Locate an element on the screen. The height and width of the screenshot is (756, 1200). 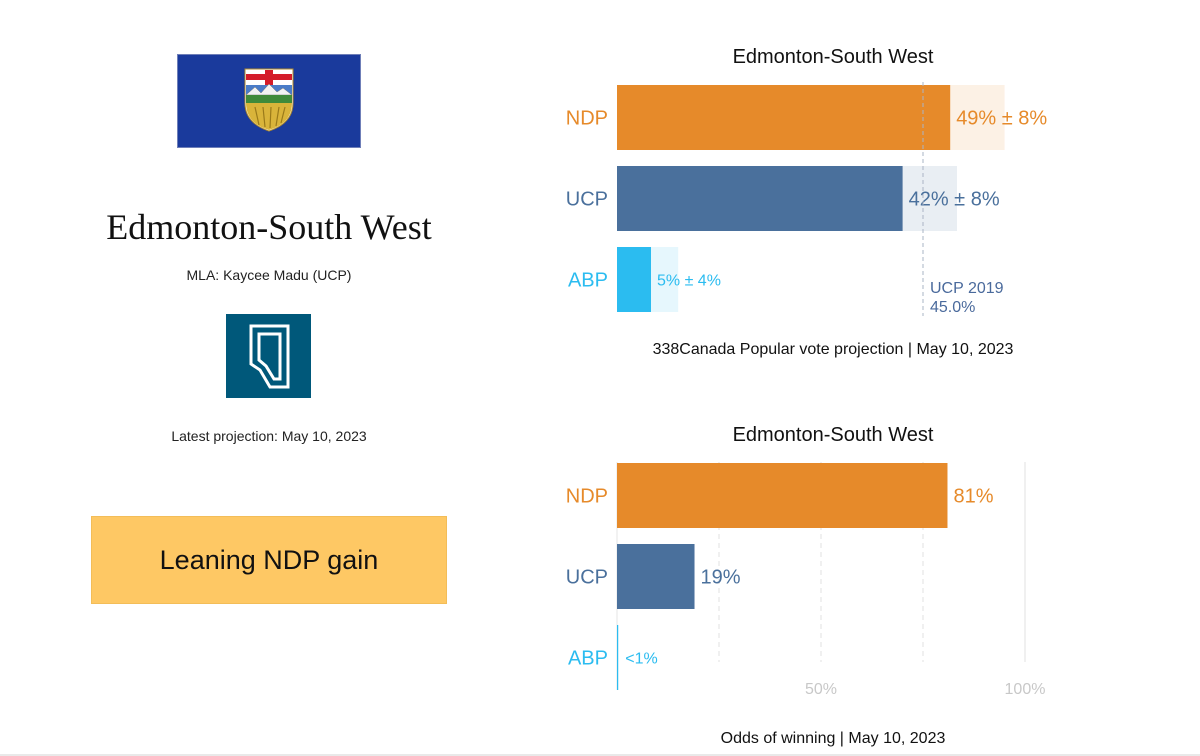
odds-bar-ucp is located at coordinates (656, 576).